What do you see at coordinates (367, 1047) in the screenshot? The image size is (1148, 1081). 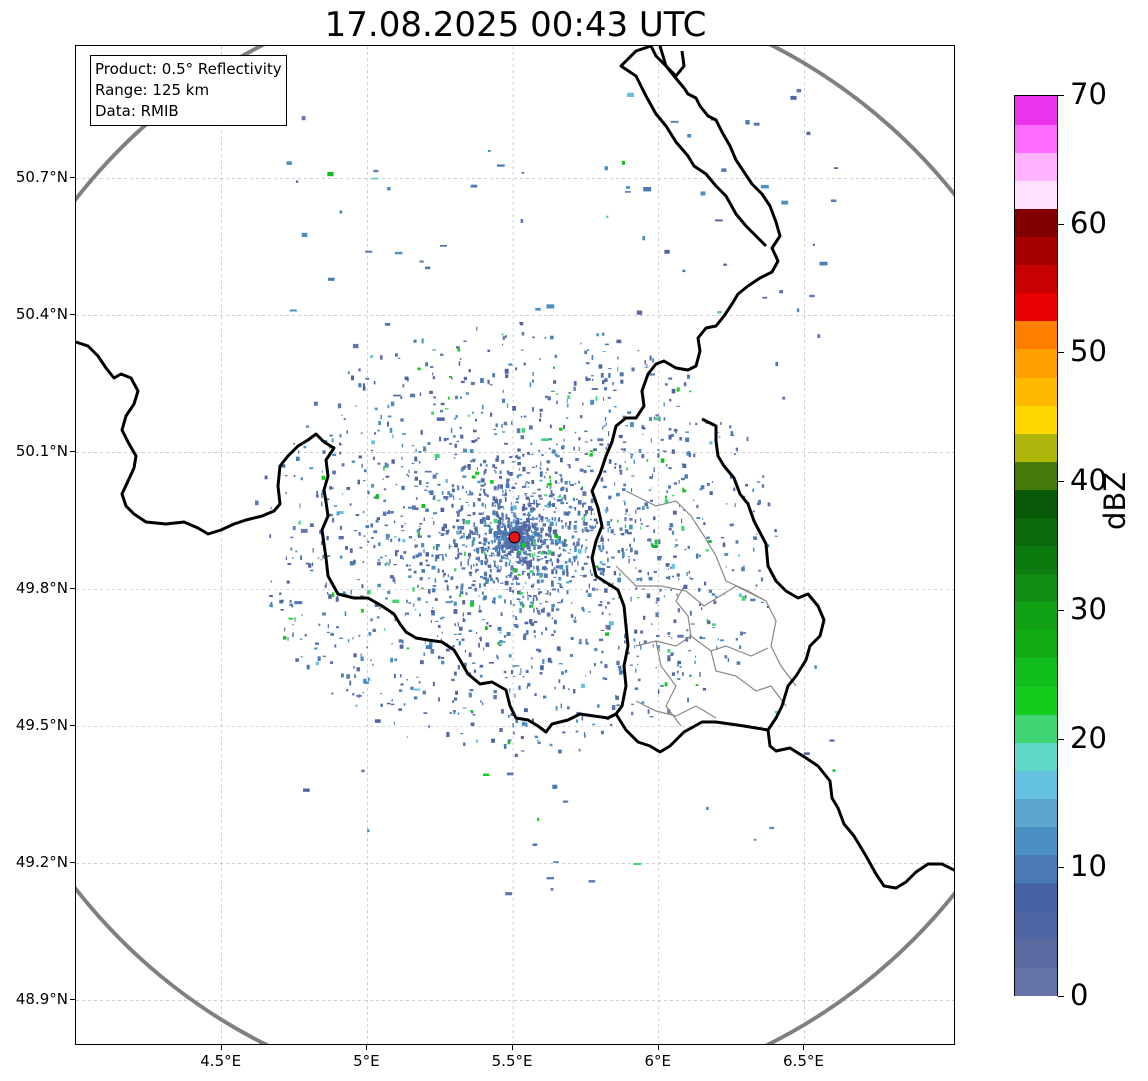 I see `lon-tick` at bounding box center [367, 1047].